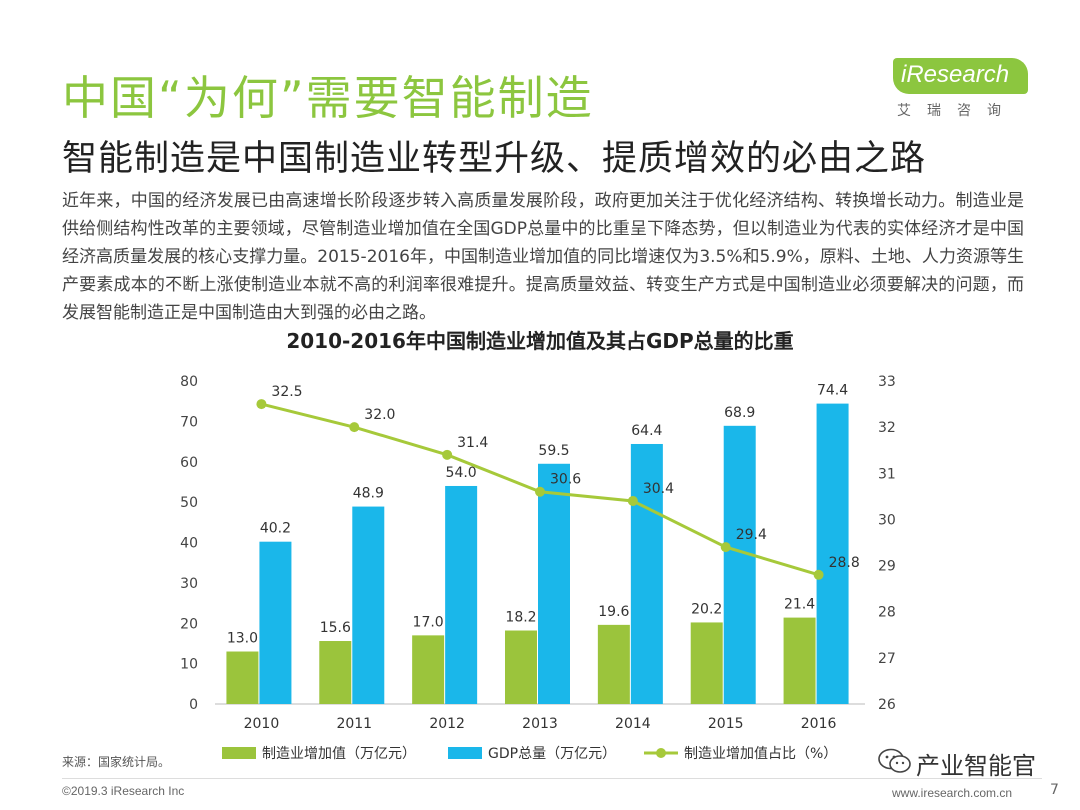  Describe the element at coordinates (646, 431) in the screenshot. I see `bar-value-label: 64.4` at that location.